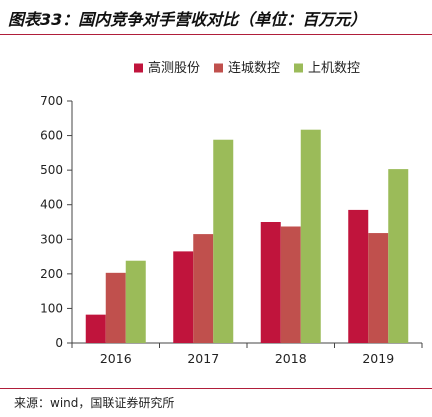 Image resolution: width=432 pixels, height=417 pixels. I want to click on legend-label: 上机数控, so click(334, 68).